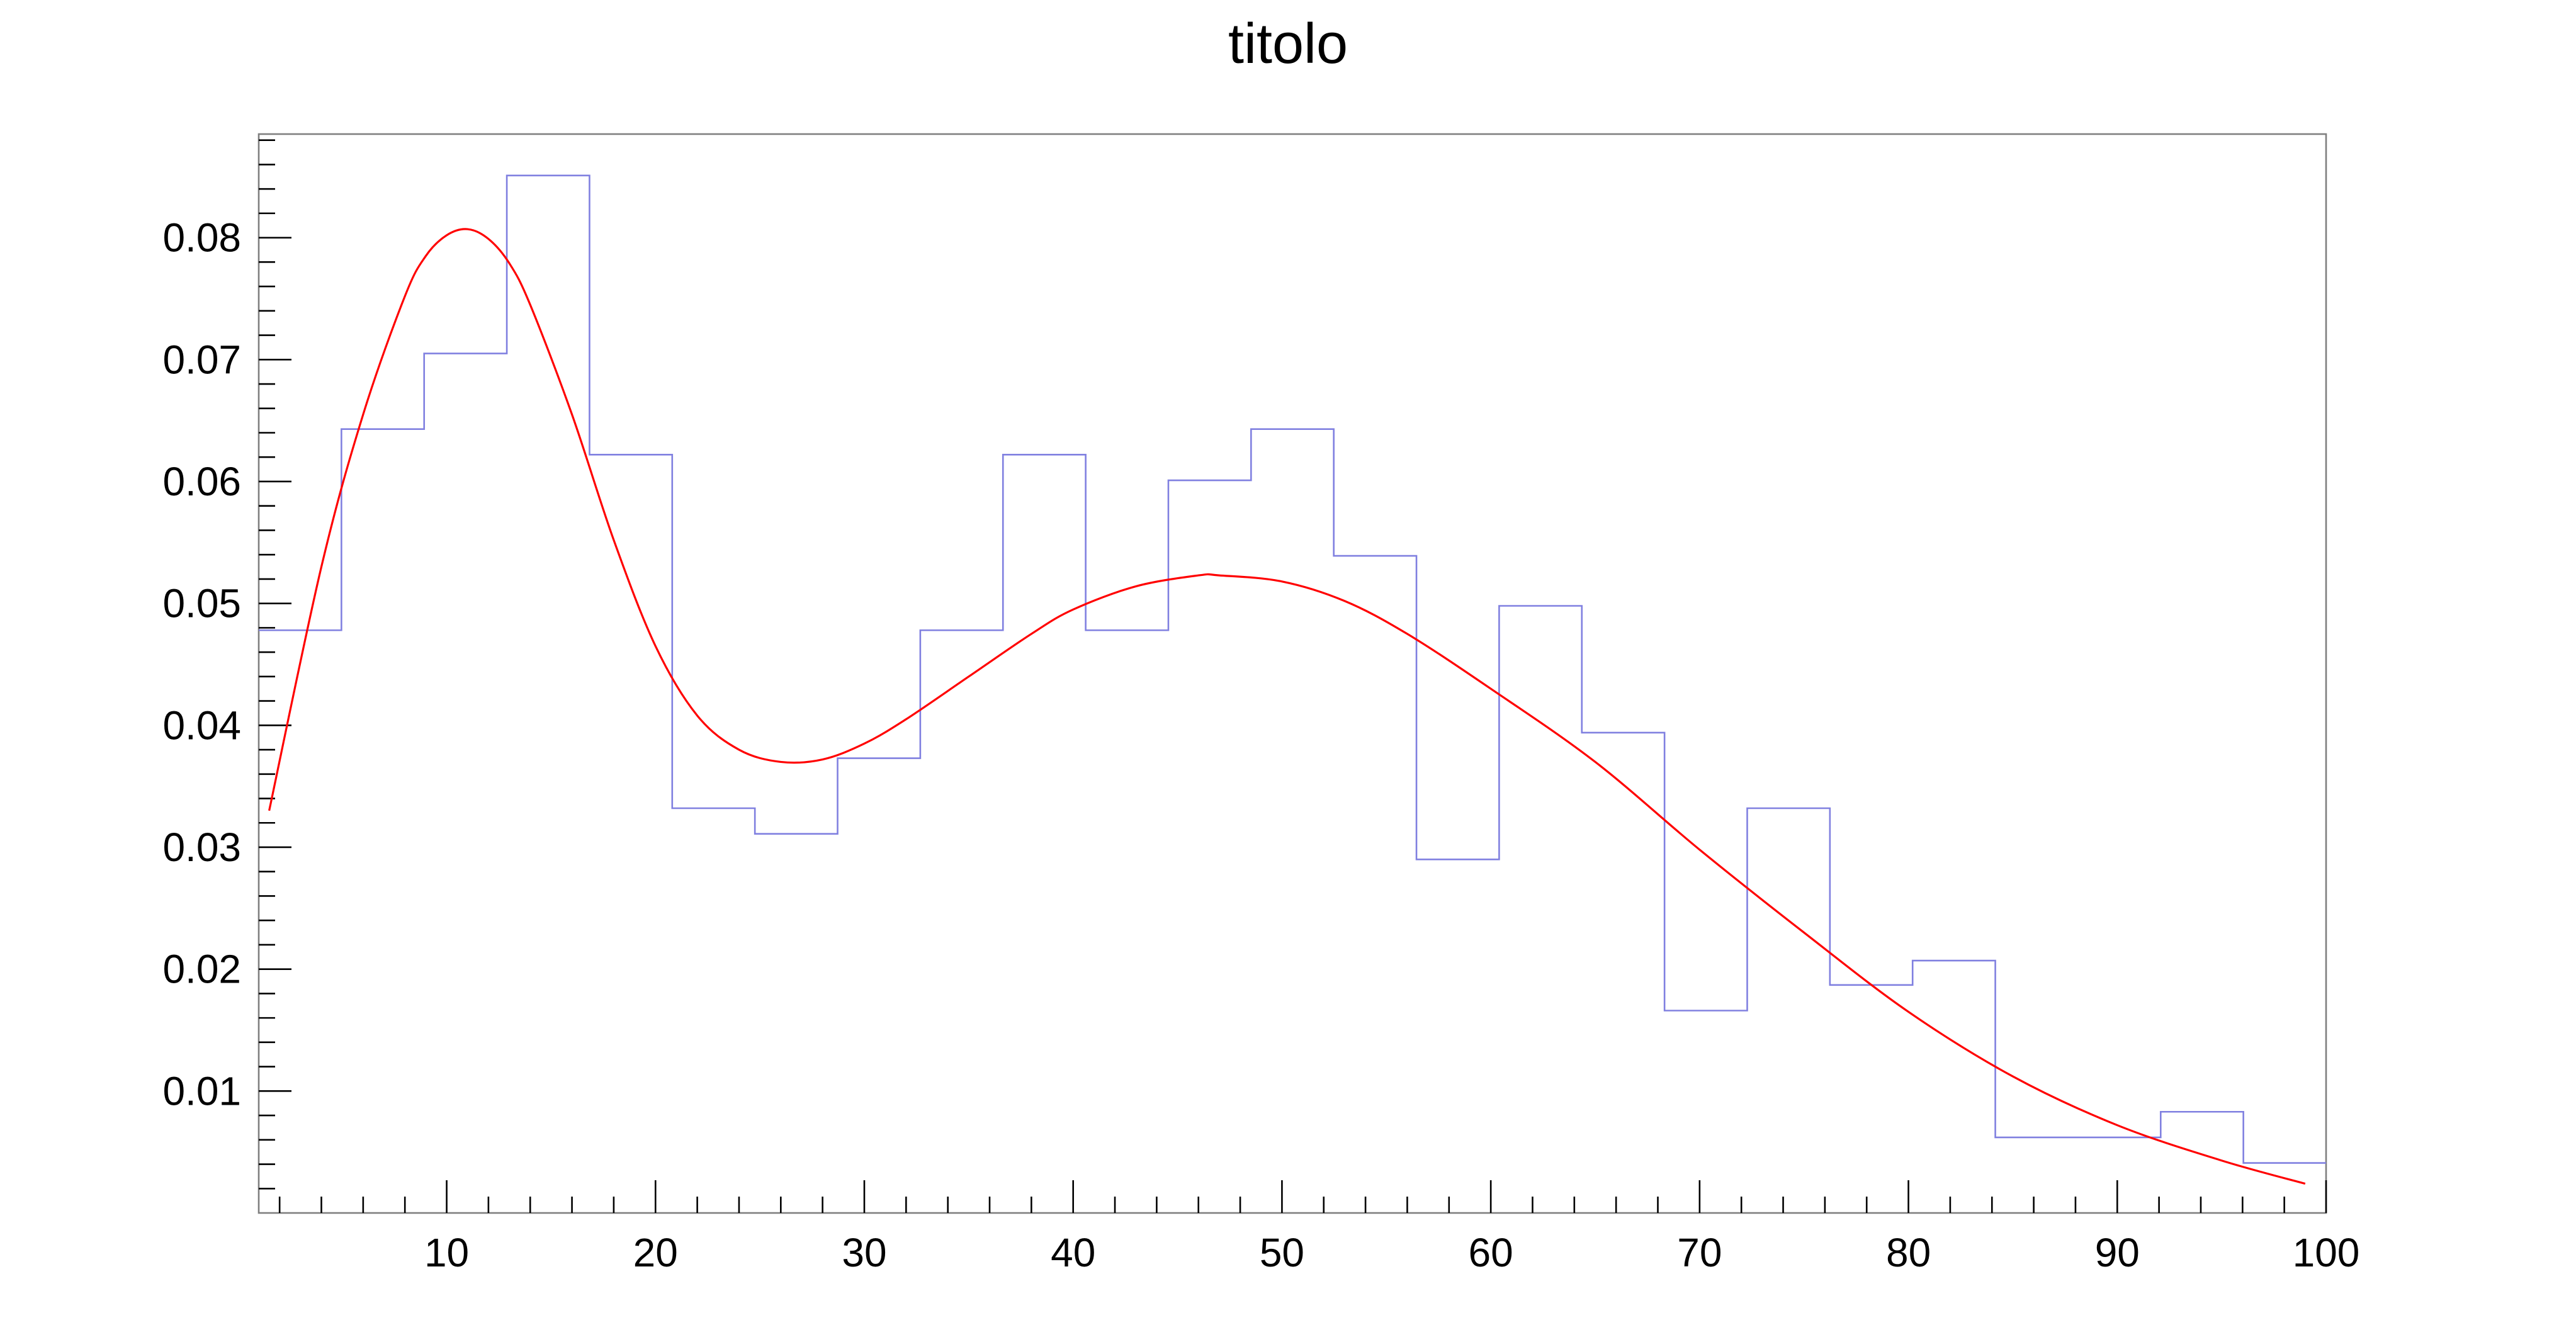 The image size is (2576, 1342). Describe the element at coordinates (1282, 1252) in the screenshot. I see `x-tick-label: 50` at that location.